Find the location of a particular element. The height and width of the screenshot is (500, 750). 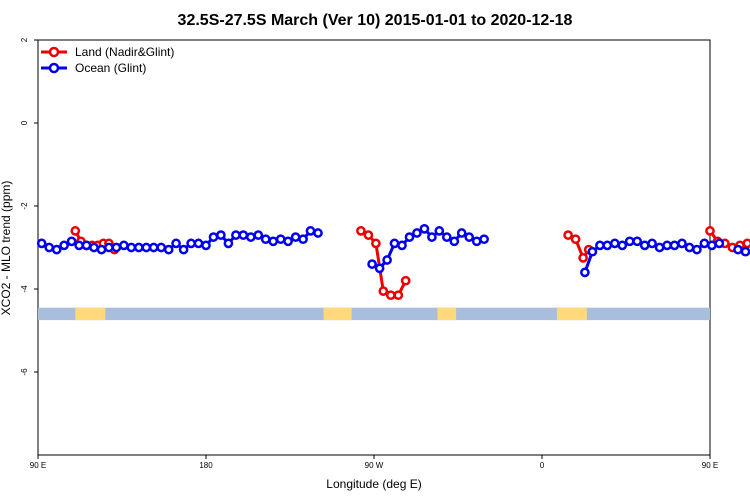

ocean-band is located at coordinates (374, 314).